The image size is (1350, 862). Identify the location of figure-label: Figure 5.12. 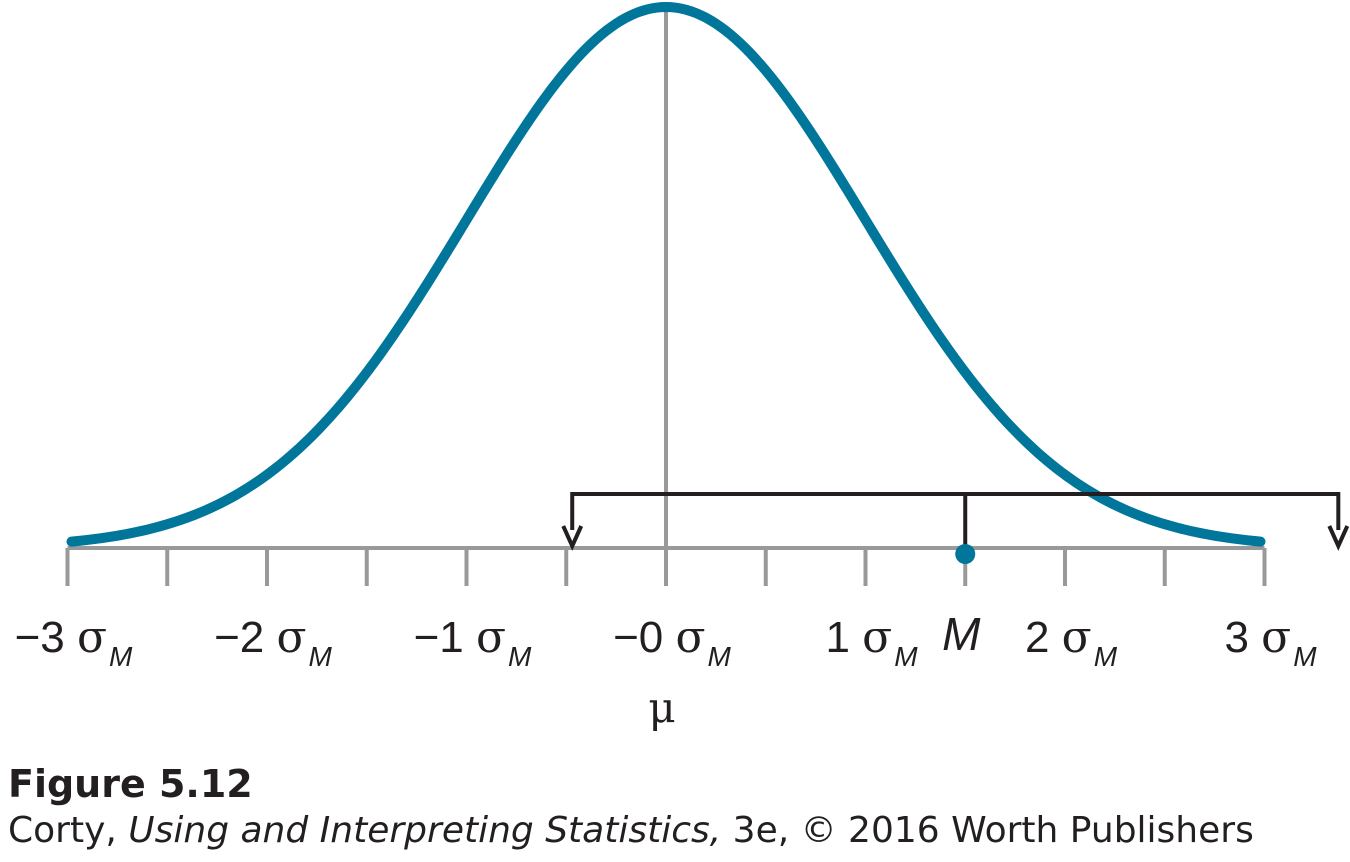
(130, 784).